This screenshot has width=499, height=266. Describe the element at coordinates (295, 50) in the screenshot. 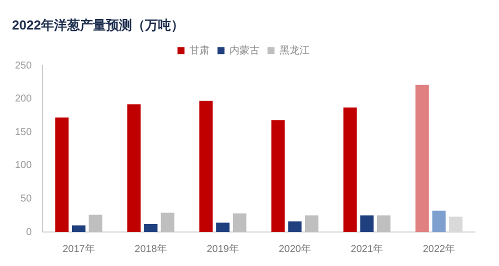

I see `legend-label: 黑龙江` at that location.